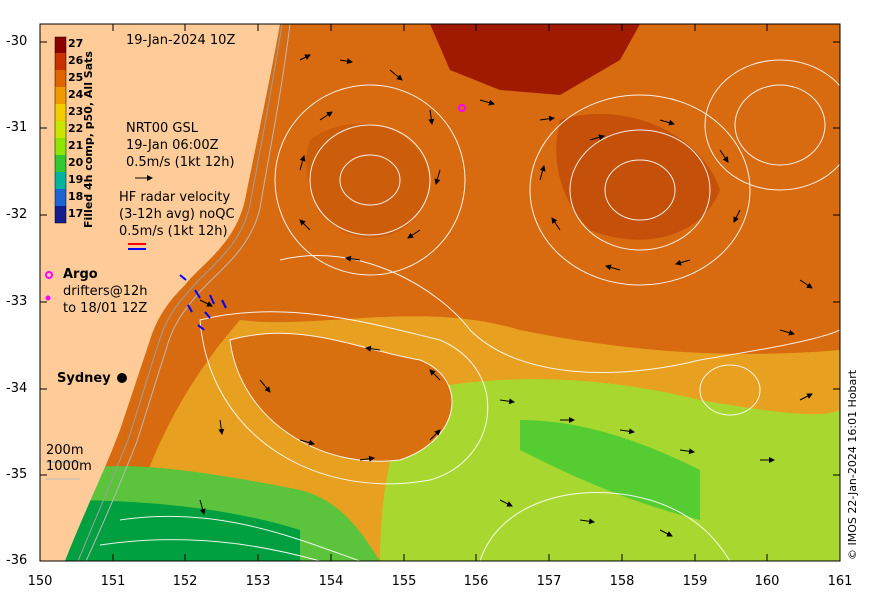 This screenshot has width=880, height=600. I want to click on x-tick: 155, so click(404, 581).